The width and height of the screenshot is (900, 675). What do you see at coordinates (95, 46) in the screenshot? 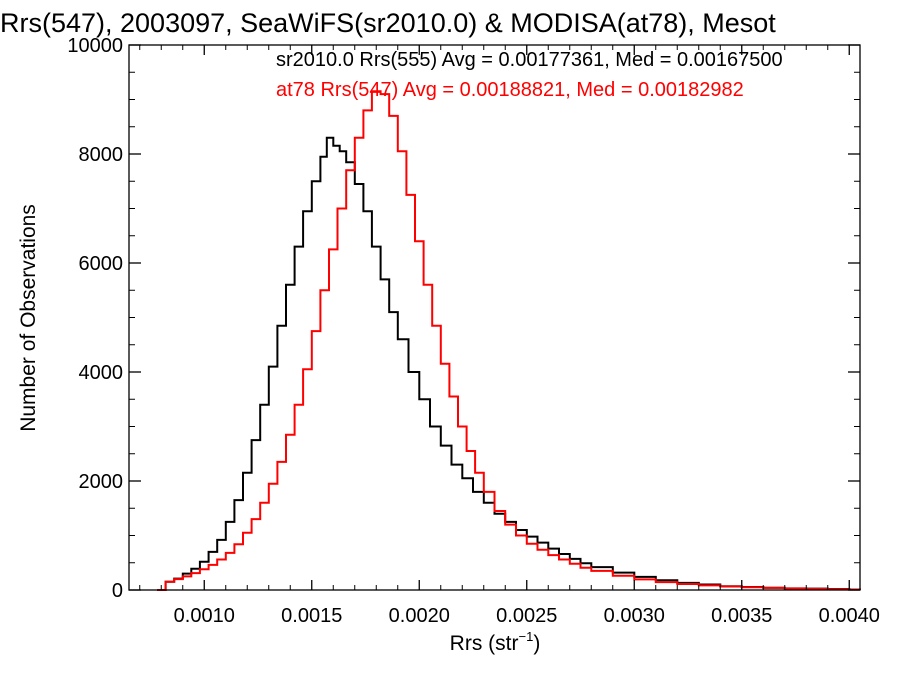
I see `y-tick-label: 10000` at bounding box center [95, 46].